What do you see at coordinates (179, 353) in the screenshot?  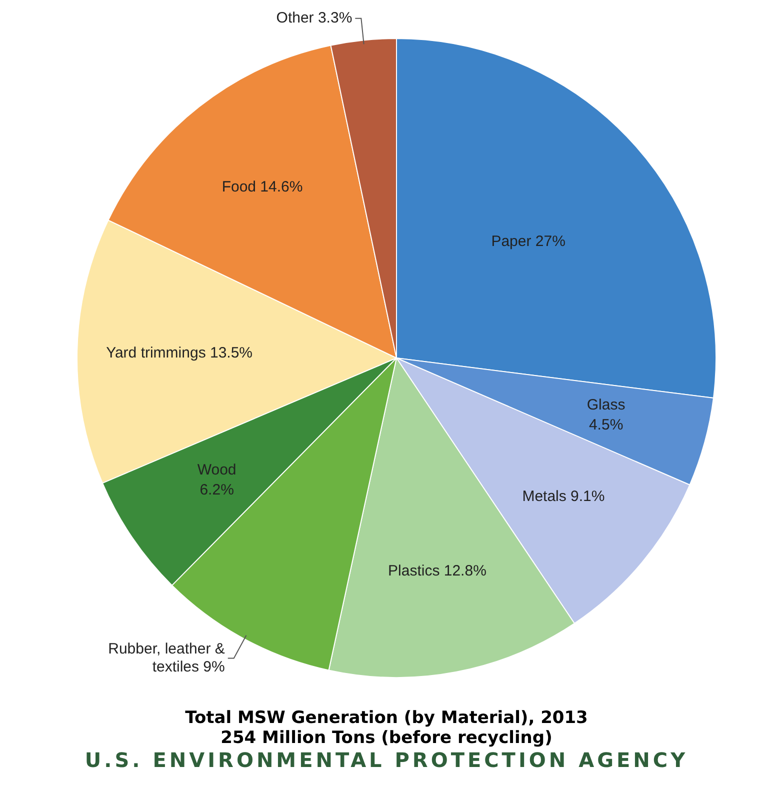 I see `slice-label: Yard trimmings 13.5%` at bounding box center [179, 353].